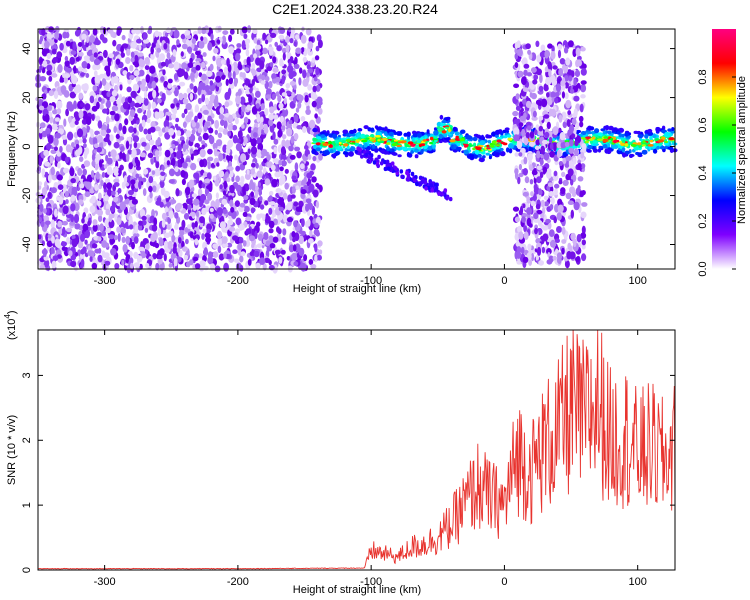 The image size is (750, 600). I want to click on heatmap-cell-1919, so click(305, 82).